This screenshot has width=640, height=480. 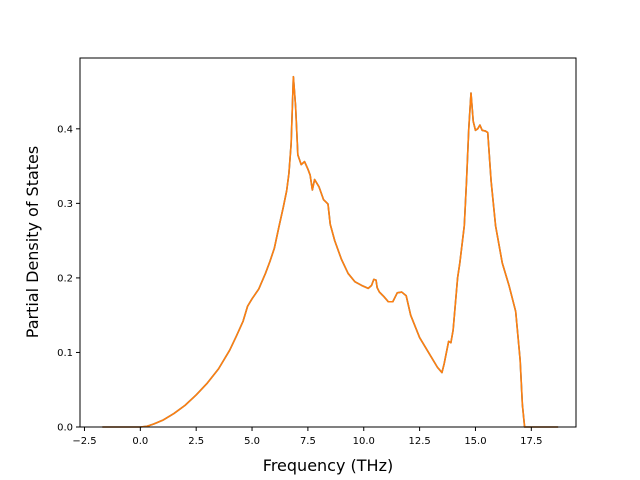 What do you see at coordinates (65, 353) in the screenshot?
I see `y-tick-label: 0.1` at bounding box center [65, 353].